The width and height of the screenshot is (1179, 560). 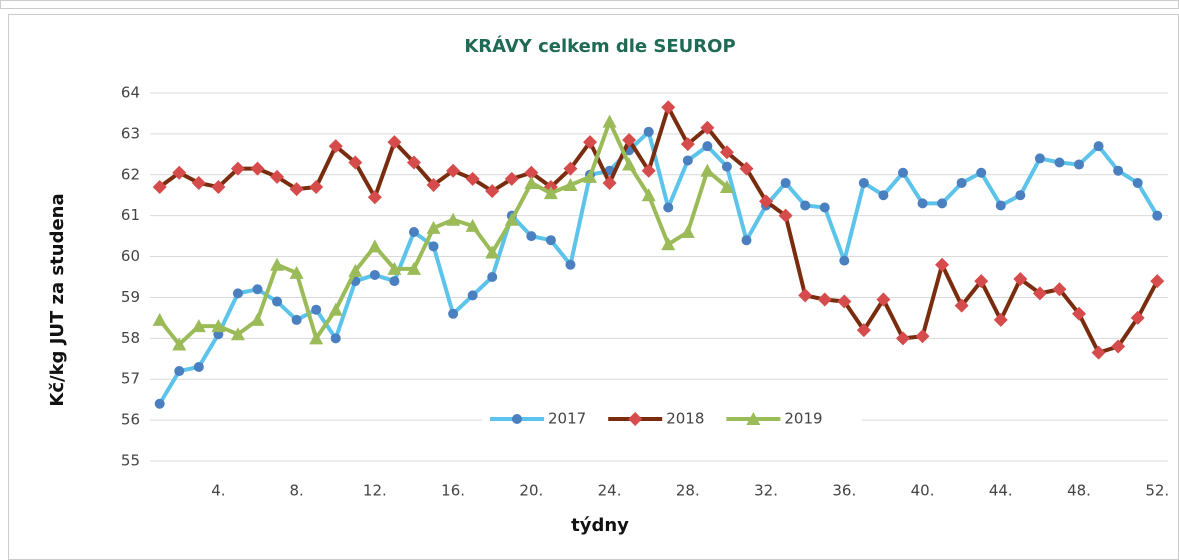 What do you see at coordinates (599, 46) in the screenshot?
I see `chart-title: KRÁVY celkem dle SEUROP` at bounding box center [599, 46].